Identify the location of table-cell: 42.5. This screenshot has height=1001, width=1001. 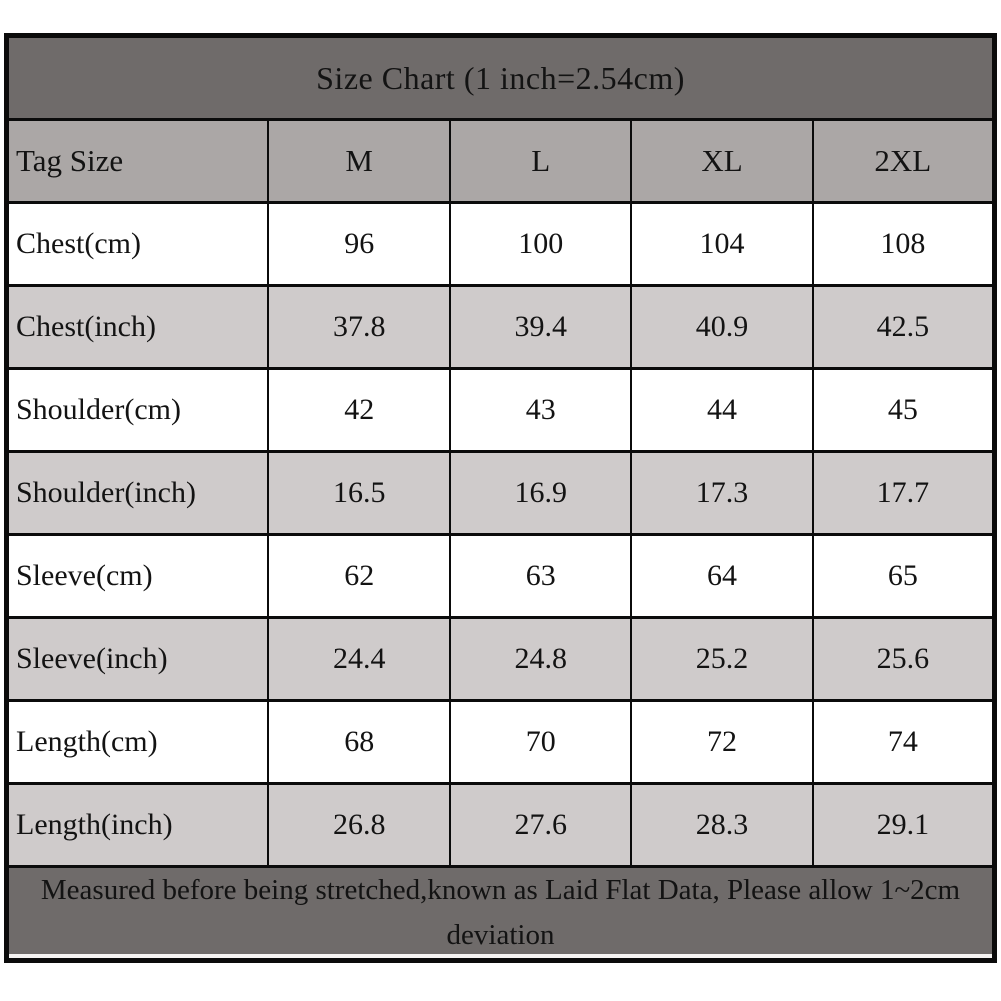
(903, 327).